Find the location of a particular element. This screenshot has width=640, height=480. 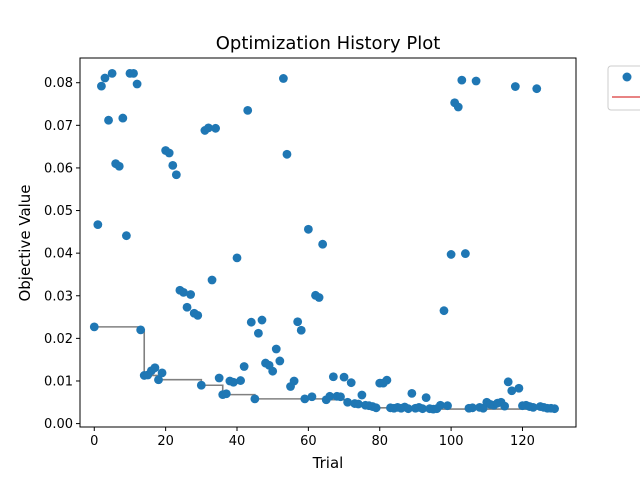

y-tick-label: 0.08 is located at coordinates (58, 83).